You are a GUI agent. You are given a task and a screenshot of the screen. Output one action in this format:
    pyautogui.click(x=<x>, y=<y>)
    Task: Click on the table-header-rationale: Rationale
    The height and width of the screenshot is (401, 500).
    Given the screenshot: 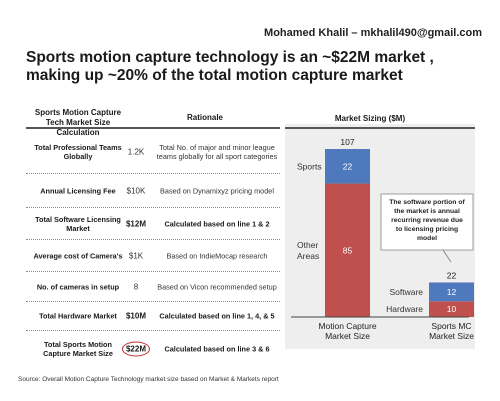 What is the action you would take?
    pyautogui.click(x=204, y=117)
    